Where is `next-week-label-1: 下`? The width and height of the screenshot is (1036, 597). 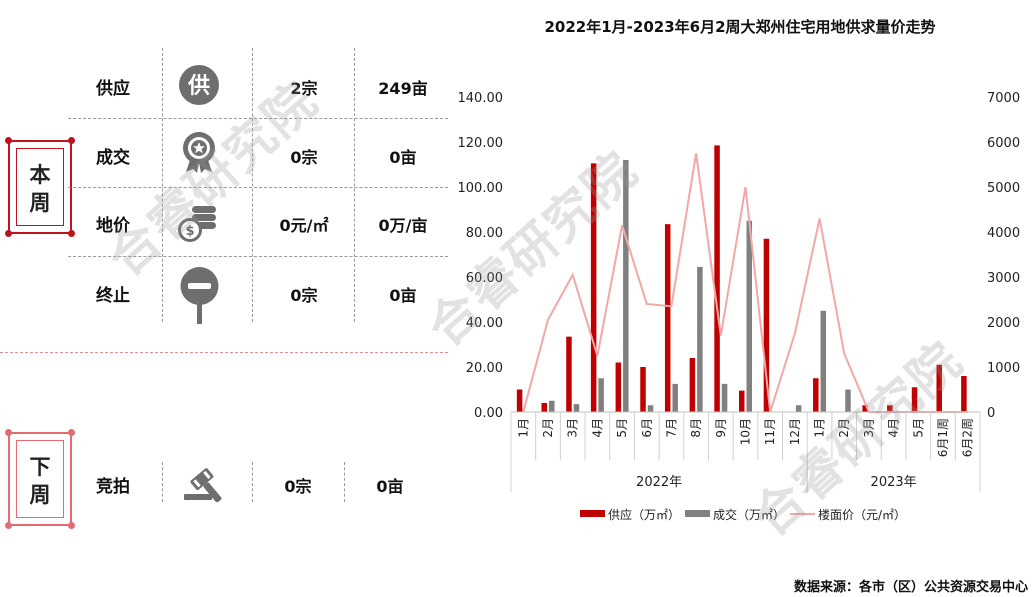
next-week-label-1: 下 is located at coordinates (40, 467).